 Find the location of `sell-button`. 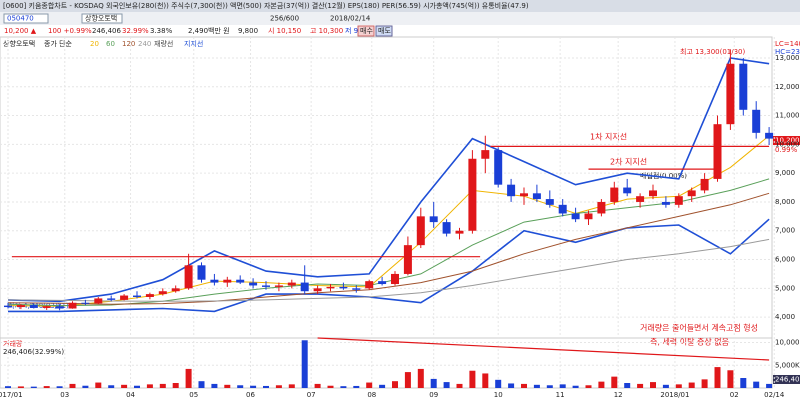

sell-button is located at coordinates (384, 31).